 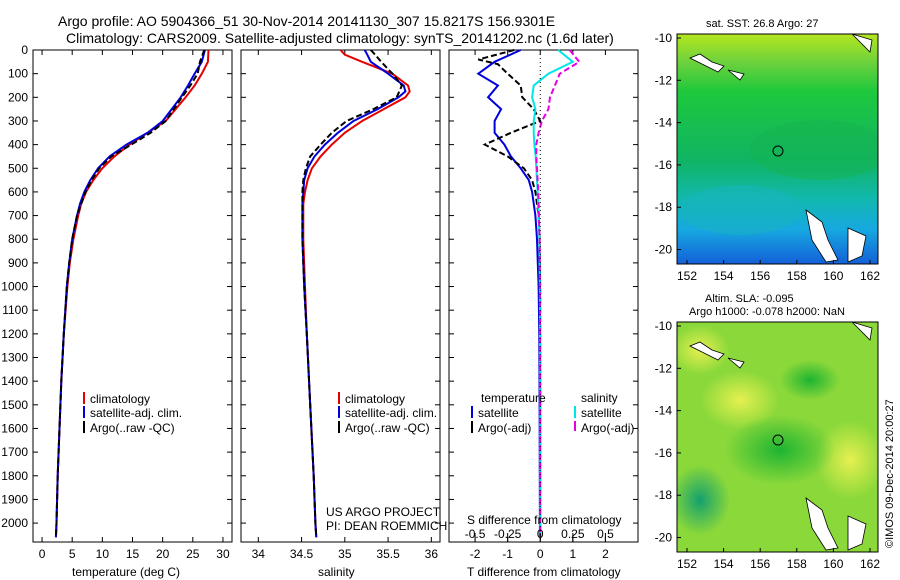 What do you see at coordinates (345, 554) in the screenshot?
I see `x-tick-label: 35` at bounding box center [345, 554].